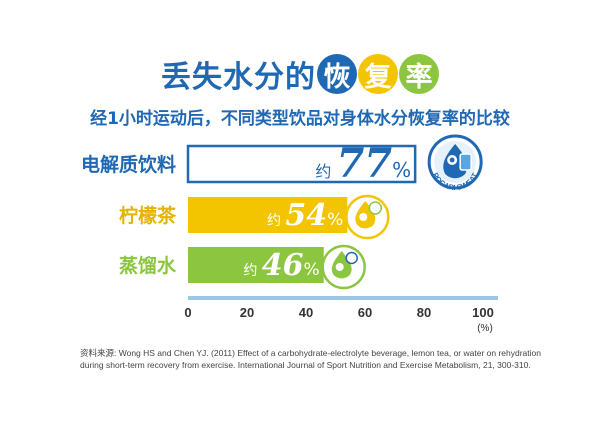 Image resolution: width=600 pixels, height=421 pixels. Describe the element at coordinates (465, 162) in the screenshot. I see `bottle-shape` at that location.